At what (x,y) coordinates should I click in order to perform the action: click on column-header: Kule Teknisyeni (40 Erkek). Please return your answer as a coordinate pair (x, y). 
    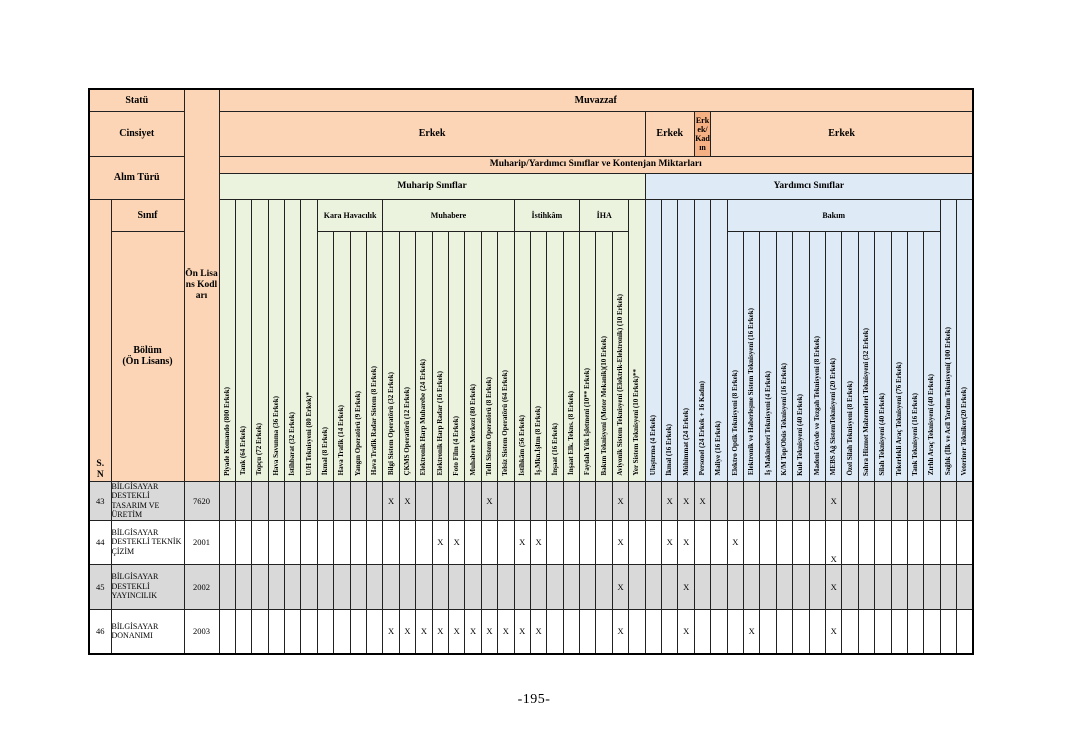
    Looking at the image, I should click on (801, 356).